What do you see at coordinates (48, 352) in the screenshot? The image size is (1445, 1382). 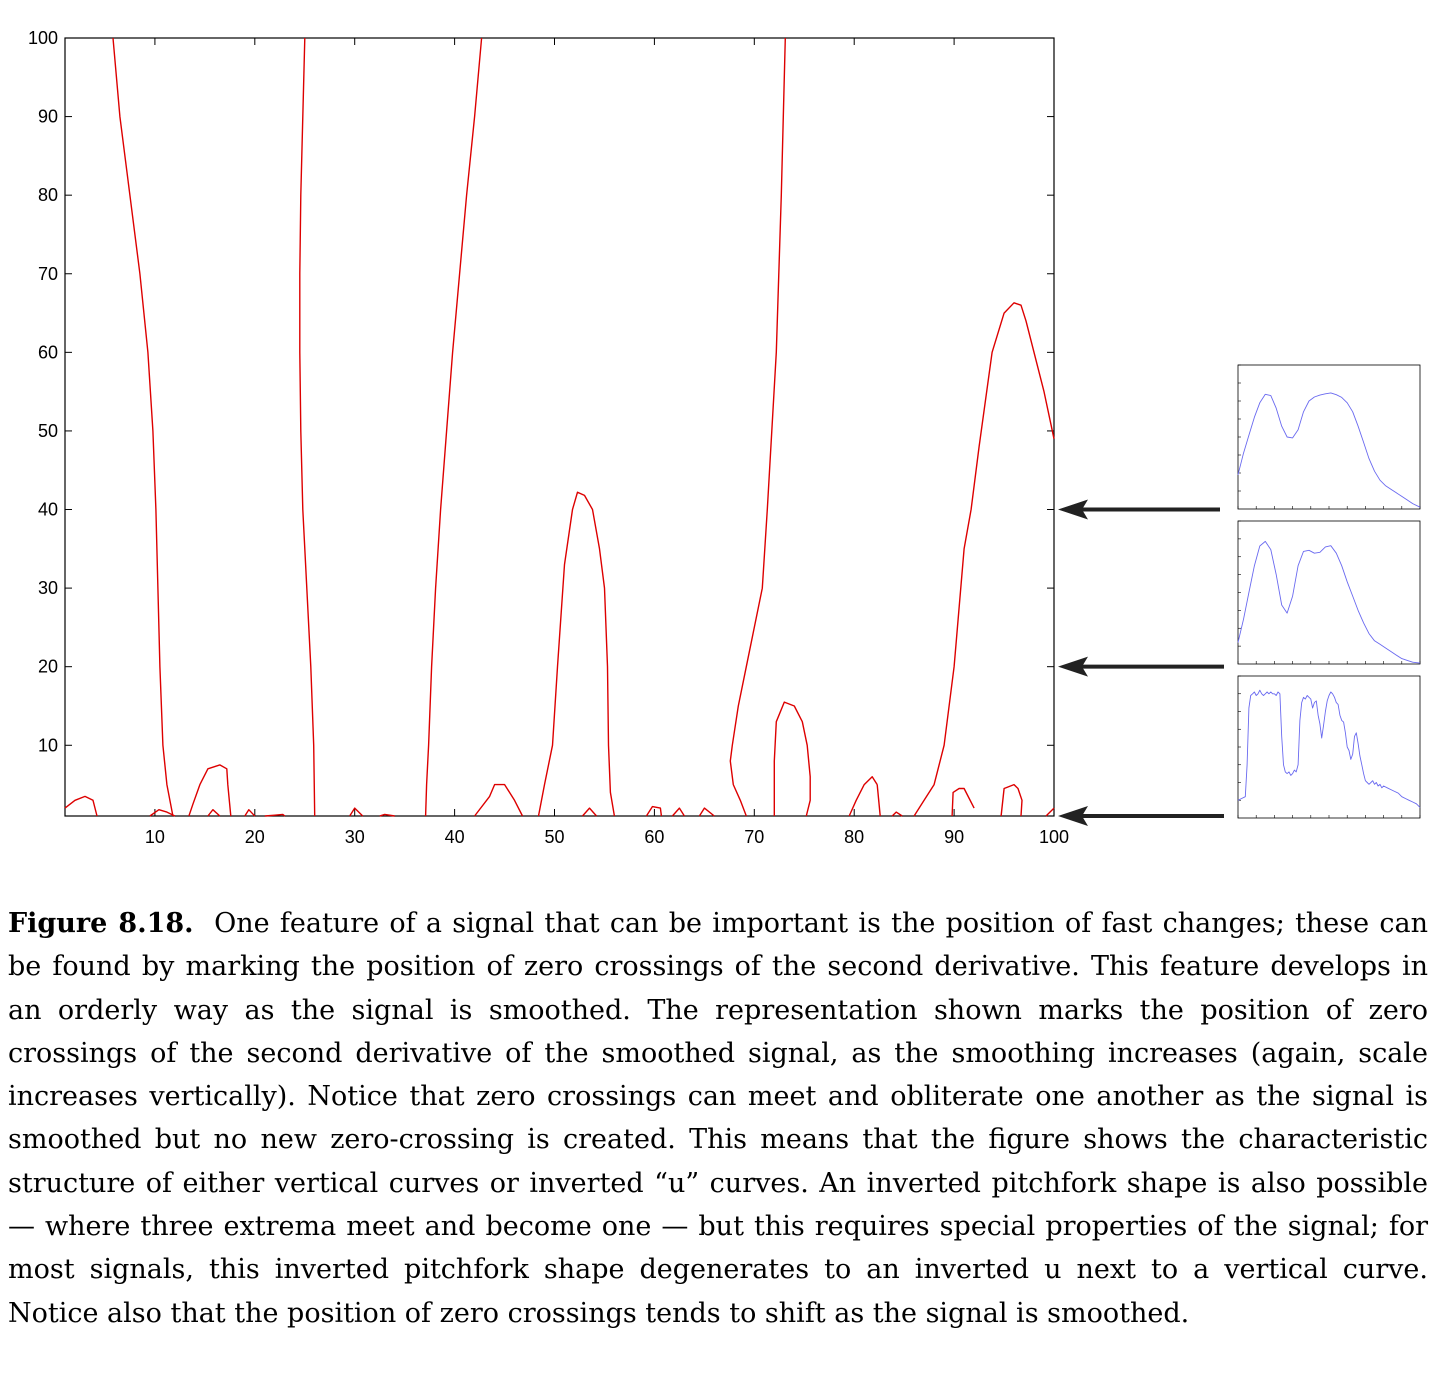 I see `y-tick-label: 60` at bounding box center [48, 352].